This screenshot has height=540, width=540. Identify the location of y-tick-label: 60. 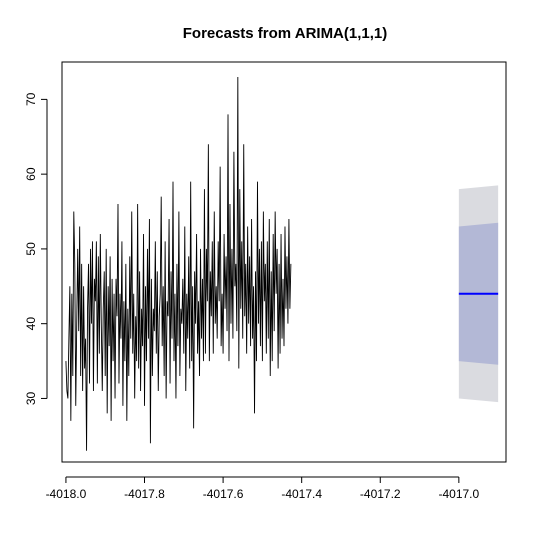
(31, 174).